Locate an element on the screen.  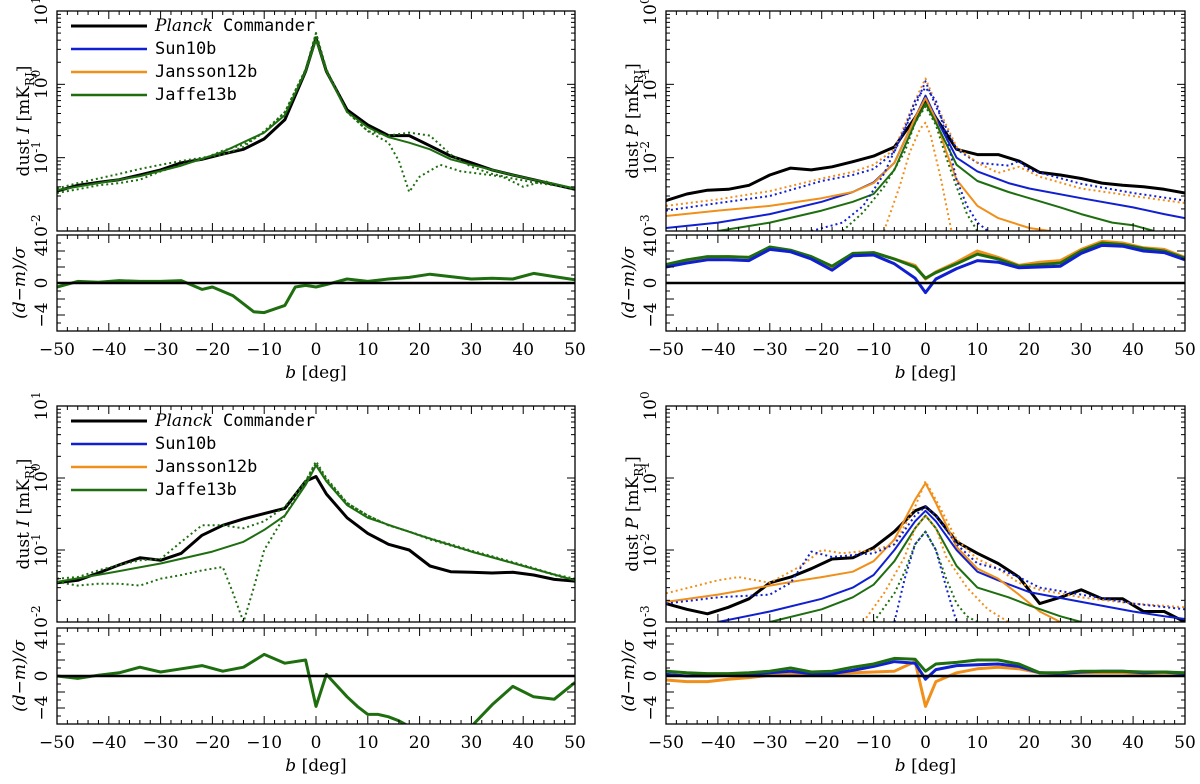
svg-text: 101 is located at coordinates (40, 405).